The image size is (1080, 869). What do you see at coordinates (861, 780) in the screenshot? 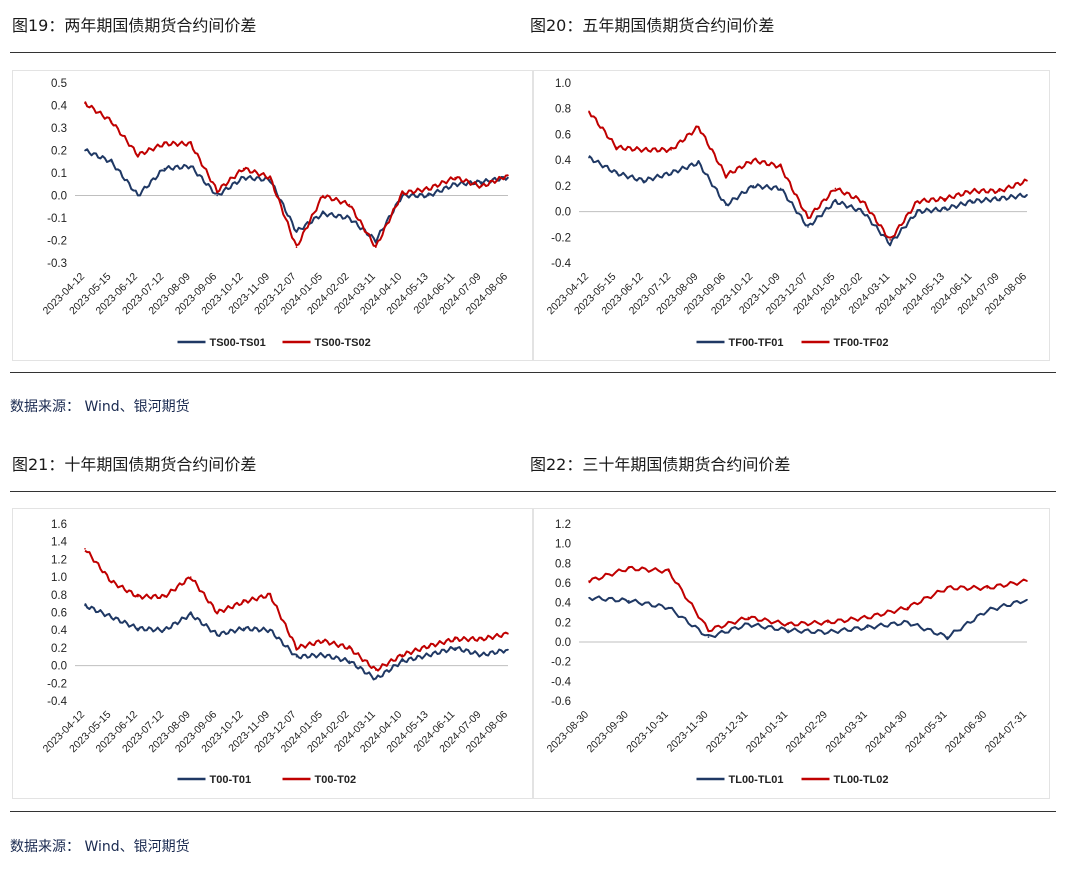
I see `legend-label-2: TL00-TL02` at bounding box center [861, 780].